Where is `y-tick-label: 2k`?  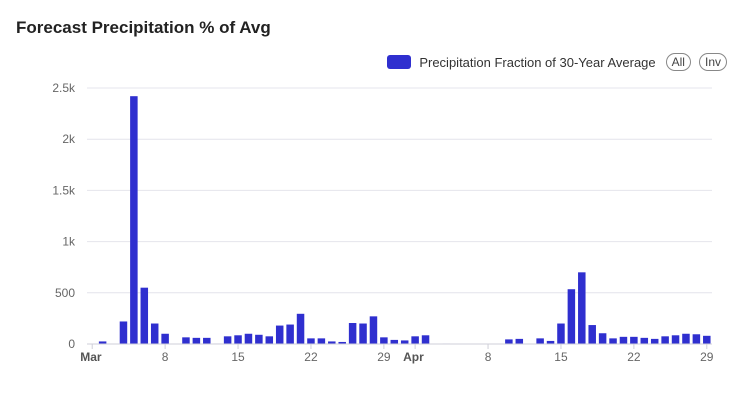 y-tick-label: 2k is located at coordinates (69, 139).